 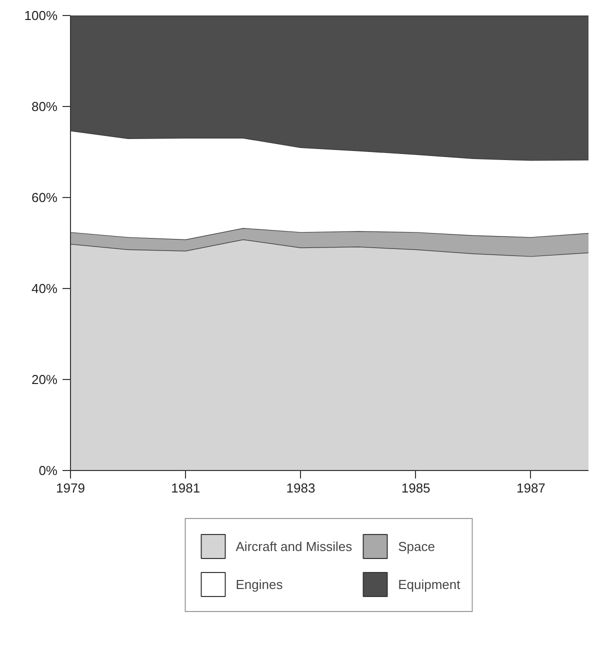 I want to click on y-tick-label: 60%, so click(x=44, y=197).